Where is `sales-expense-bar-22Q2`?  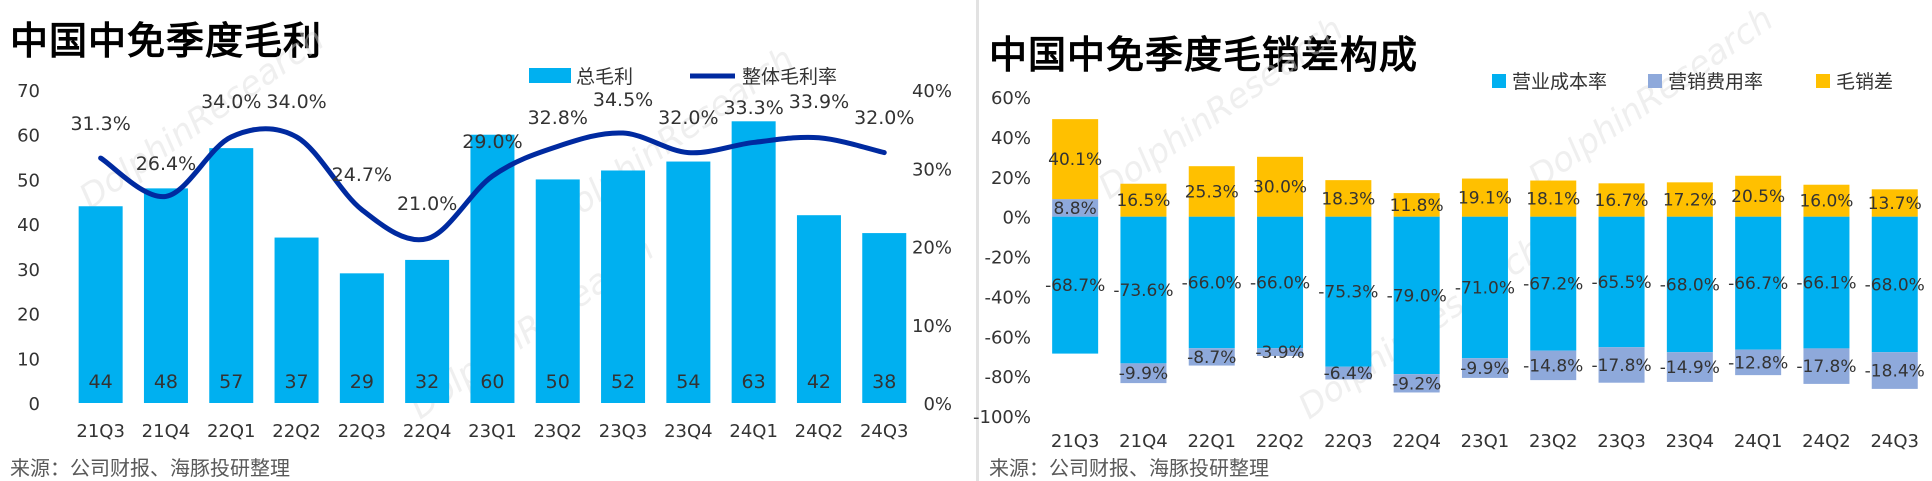
sales-expense-bar-22Q2 is located at coordinates (1280, 352).